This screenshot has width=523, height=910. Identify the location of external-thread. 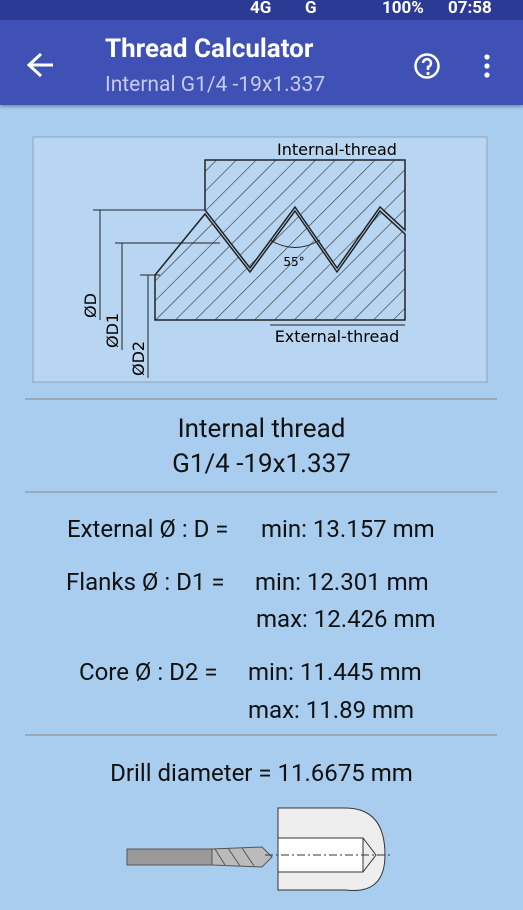
(280, 265).